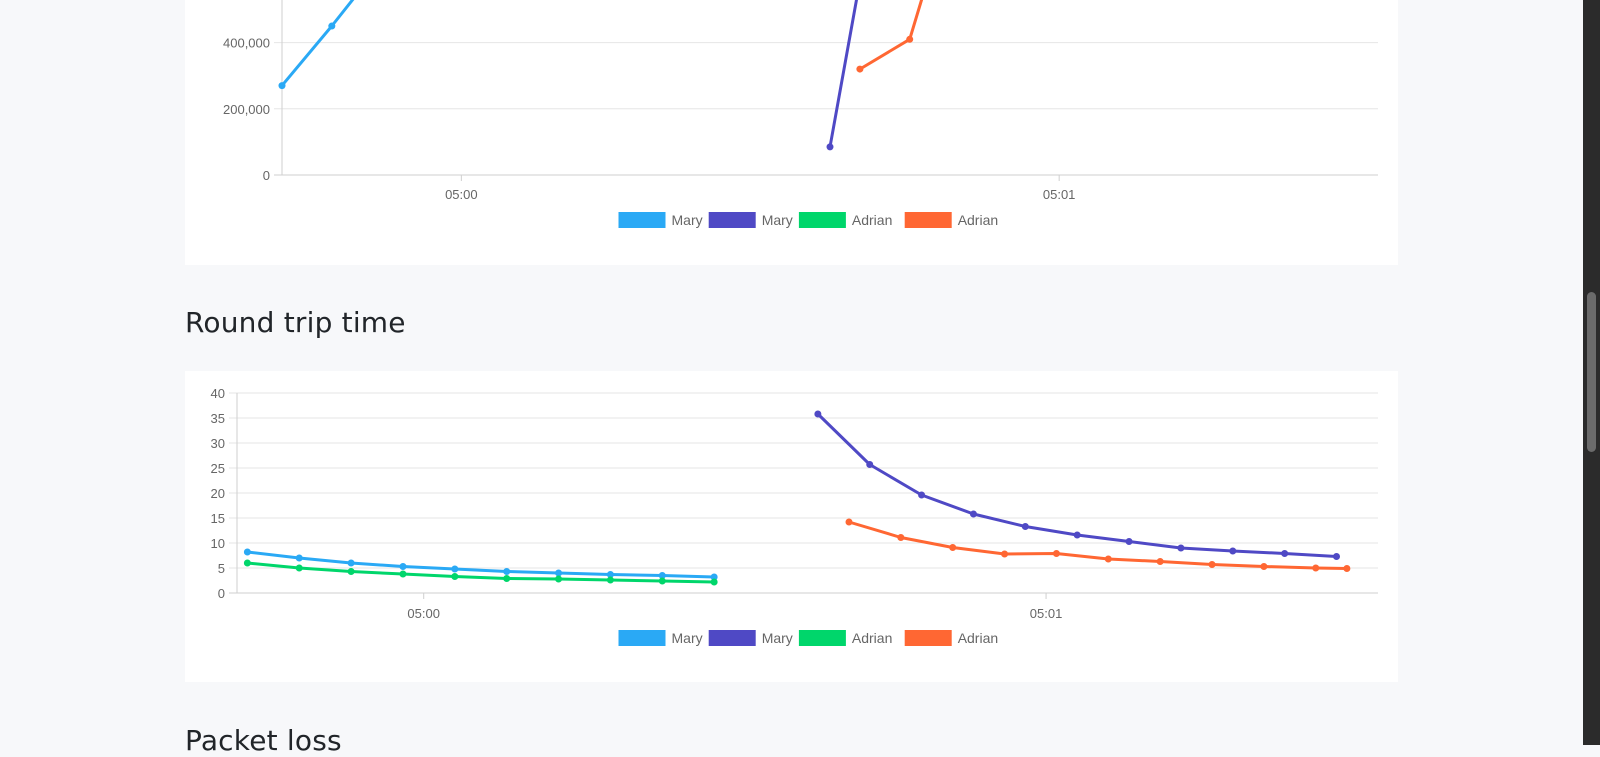 This screenshot has height=757, width=1600. Describe the element at coordinates (246, 43) in the screenshot. I see `y-tick-label: 400,000` at that location.